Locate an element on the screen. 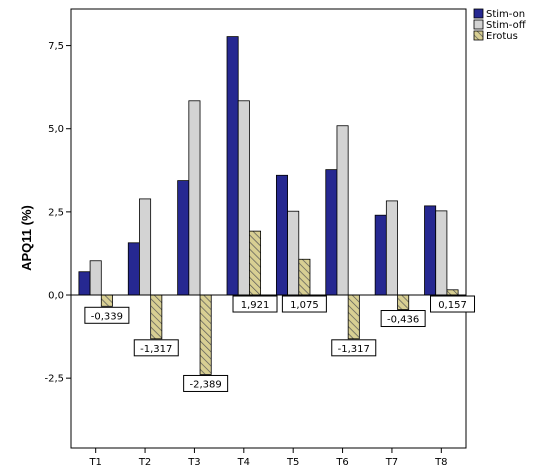 This screenshot has width=533, height=476. bar-stim-off-t4 is located at coordinates (243, 198).